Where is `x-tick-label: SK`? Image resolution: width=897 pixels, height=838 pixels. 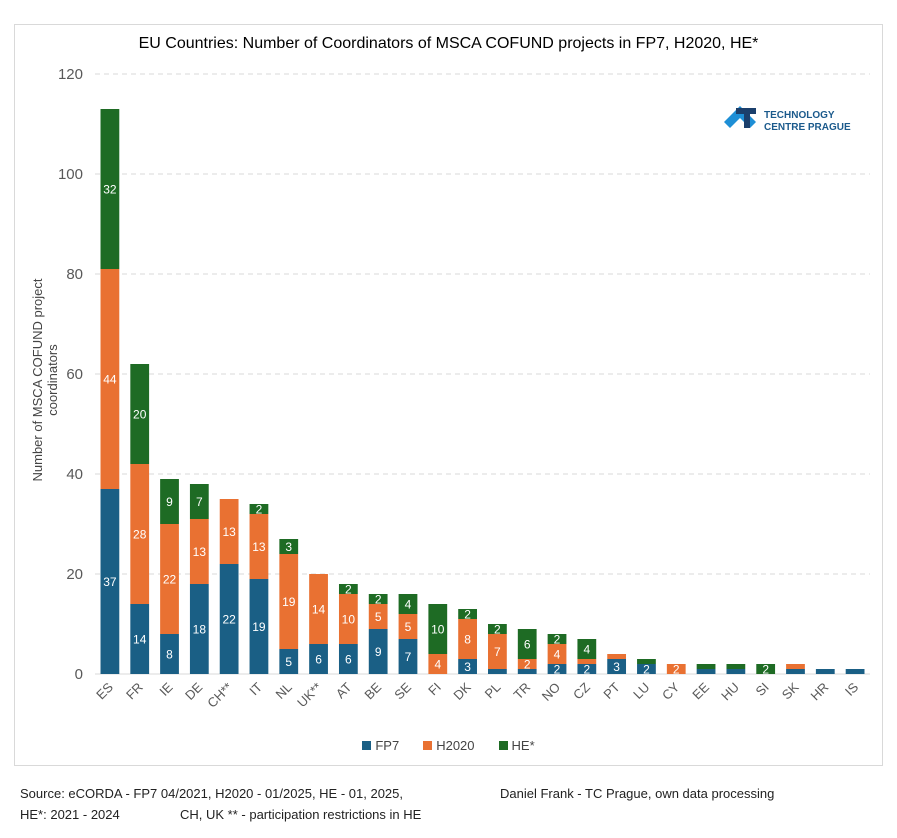
x-tick-label: SK is located at coordinates (790, 690).